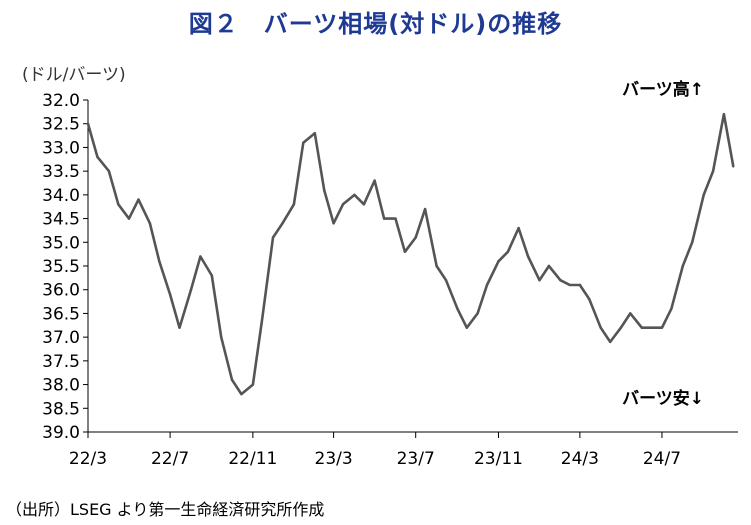  I want to click on y-tick-label: 37.5, so click(61, 362).